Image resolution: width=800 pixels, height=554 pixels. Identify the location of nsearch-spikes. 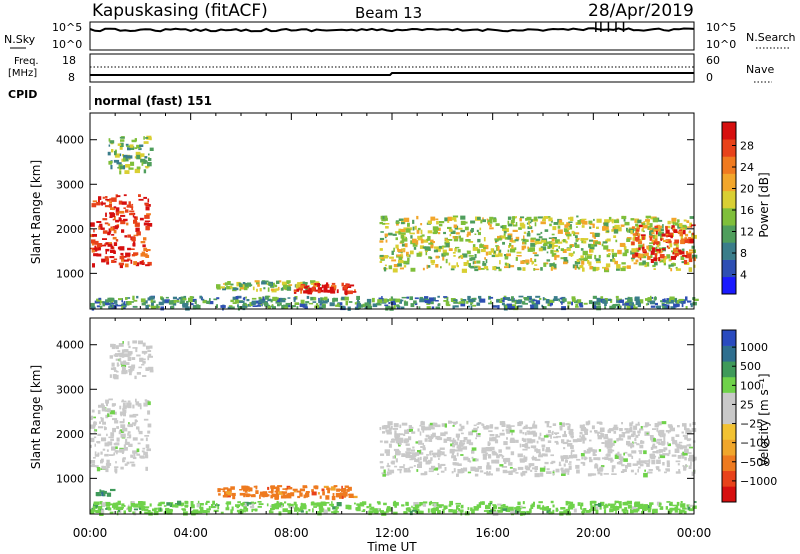
(610, 27).